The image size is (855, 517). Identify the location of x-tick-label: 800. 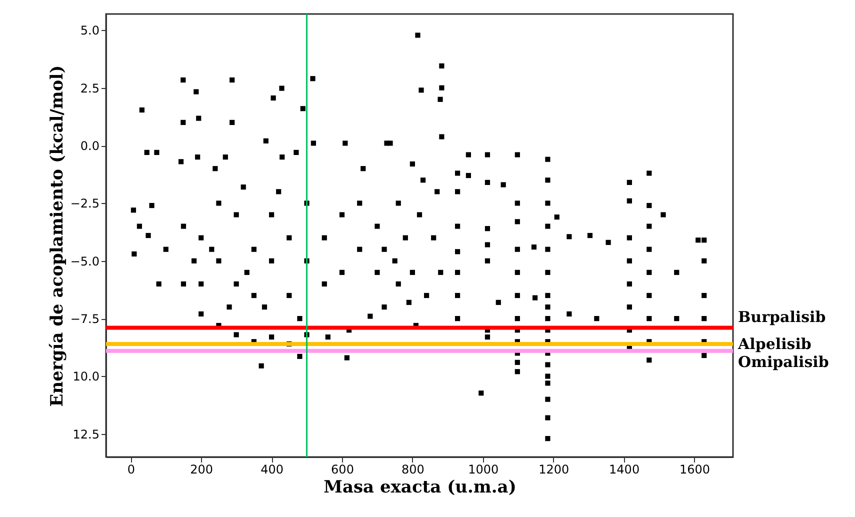
(413, 469).